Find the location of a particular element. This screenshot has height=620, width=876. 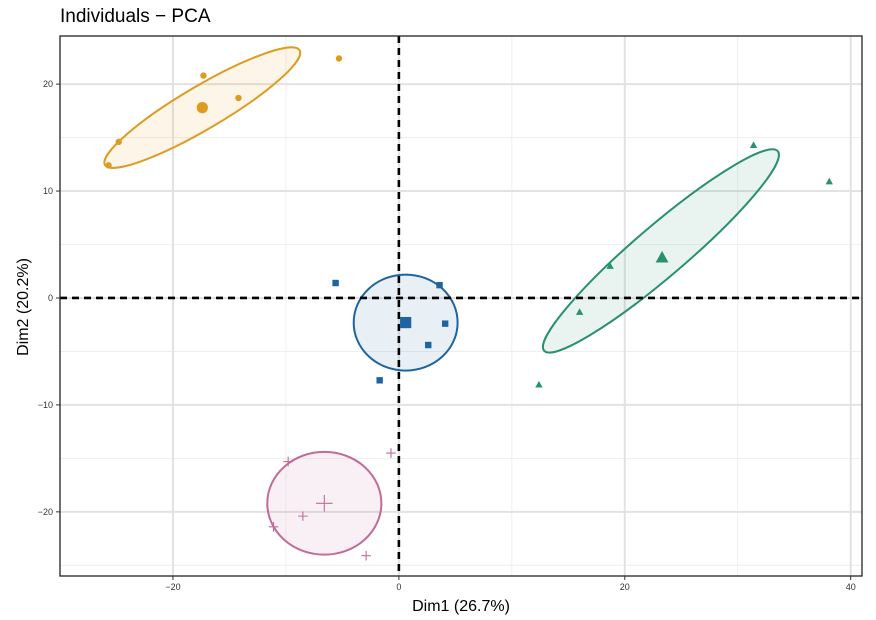

y-tick-label: 10 is located at coordinates (48, 191).